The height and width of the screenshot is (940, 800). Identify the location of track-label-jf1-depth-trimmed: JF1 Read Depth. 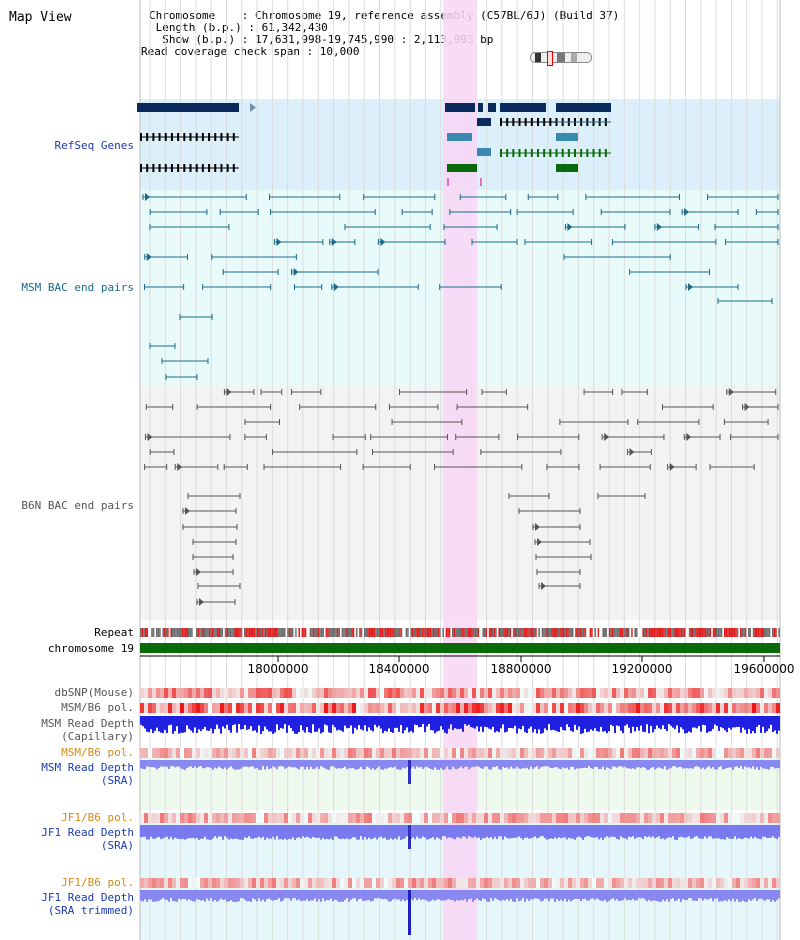
(87, 897).